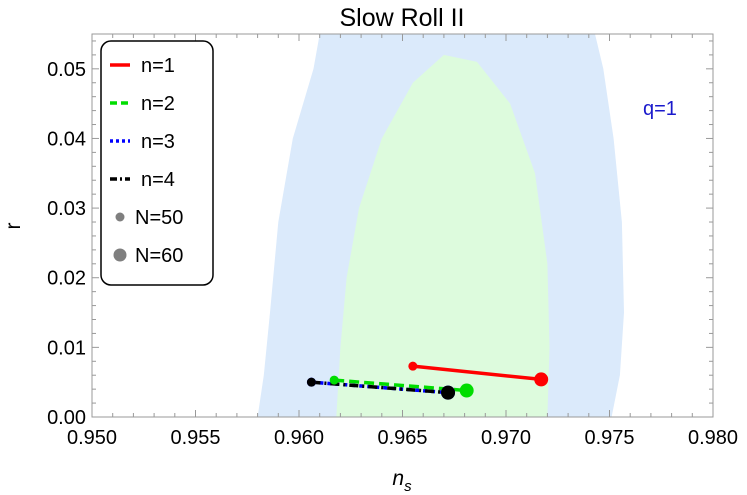 The width and height of the screenshot is (747, 495). What do you see at coordinates (401, 18) in the screenshot?
I see `chart-title: Slow Roll II` at bounding box center [401, 18].